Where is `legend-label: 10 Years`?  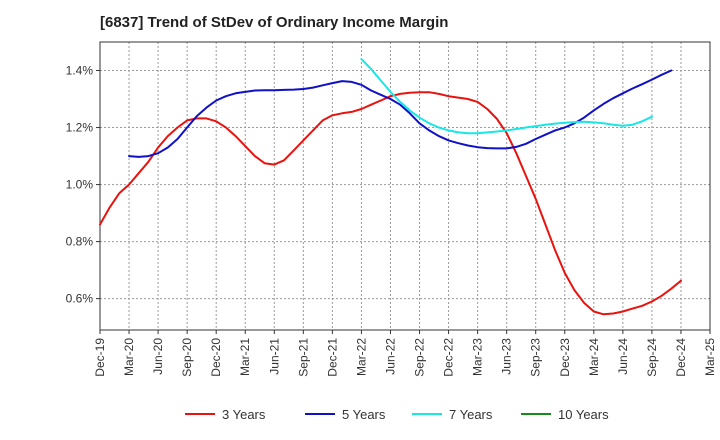
legend-label: 10 Years is located at coordinates (583, 414).